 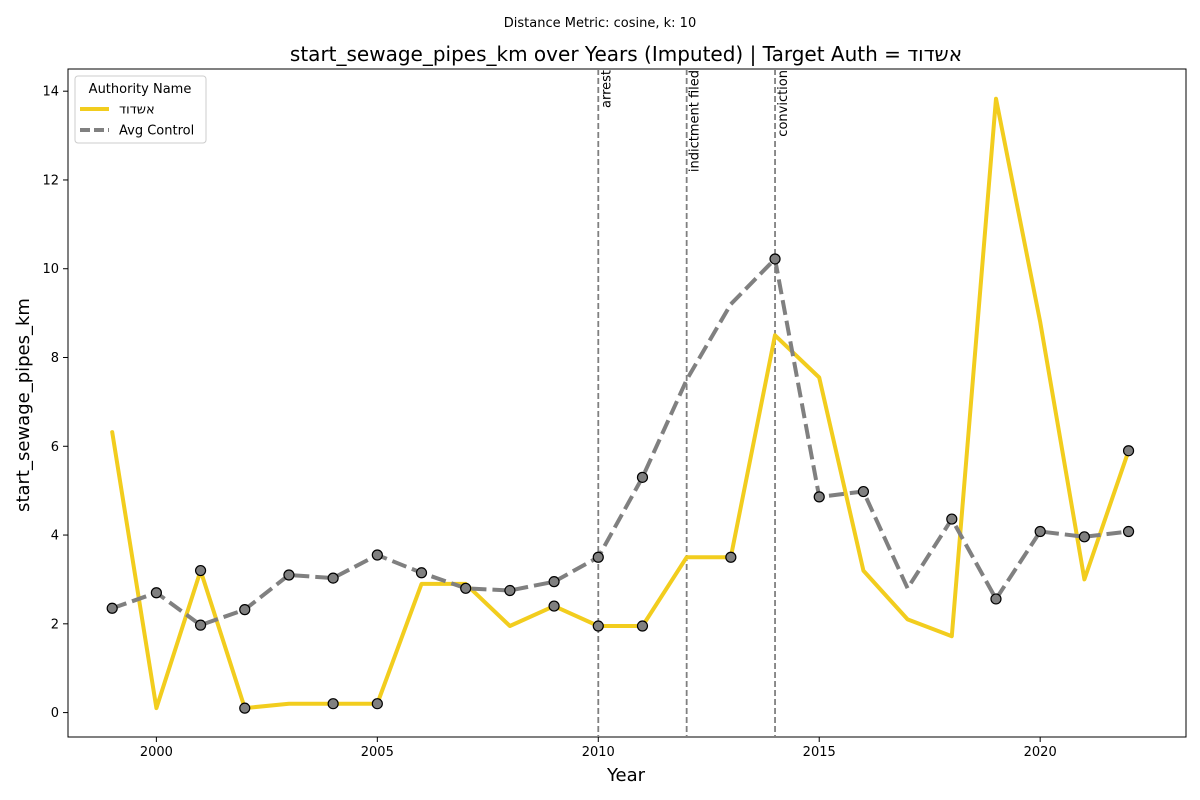 What do you see at coordinates (600, 23) in the screenshot?
I see `chart-suptitle: Distance Metric: cosine, k: 10` at bounding box center [600, 23].